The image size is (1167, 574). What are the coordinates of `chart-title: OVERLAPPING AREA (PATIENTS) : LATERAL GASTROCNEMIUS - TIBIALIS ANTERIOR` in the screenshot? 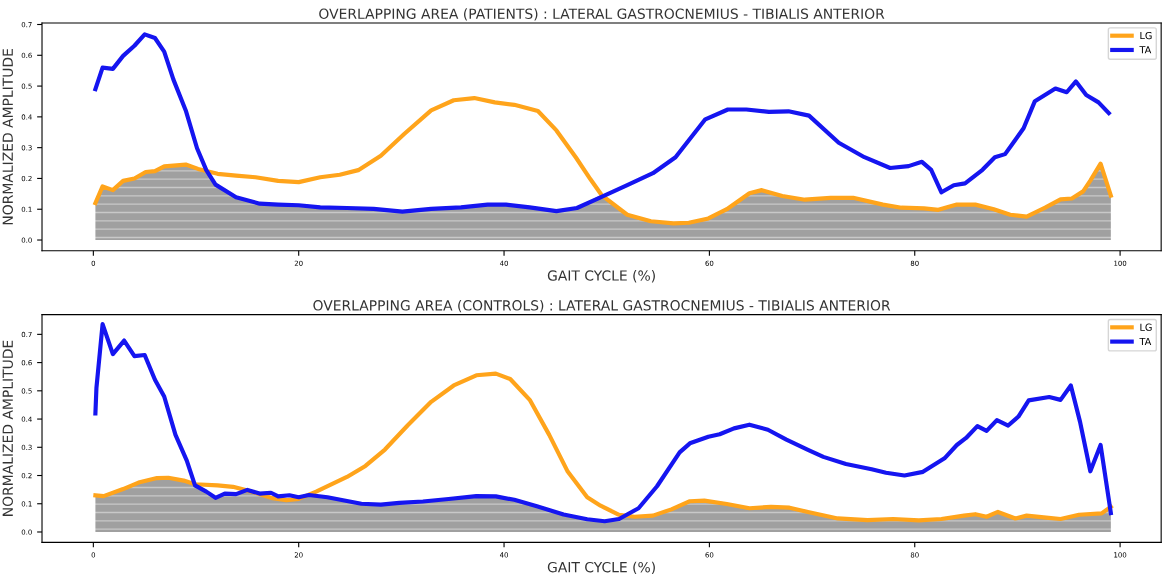 It's located at (602, 14).